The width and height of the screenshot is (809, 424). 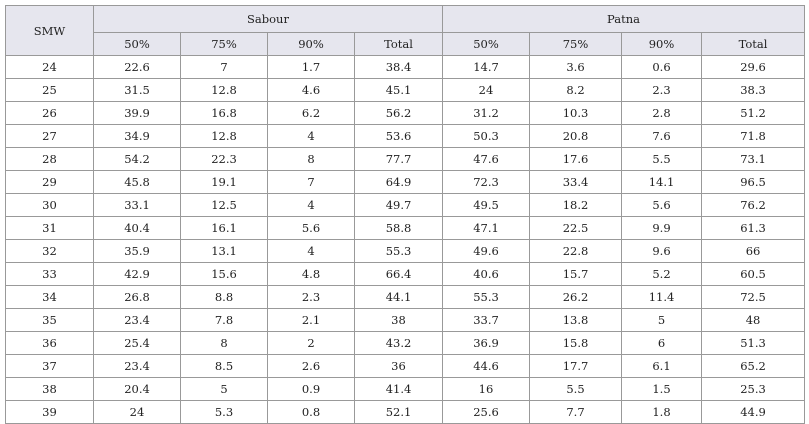 What do you see at coordinates (49, 366) in the screenshot?
I see `smw-cell: 37` at bounding box center [49, 366].